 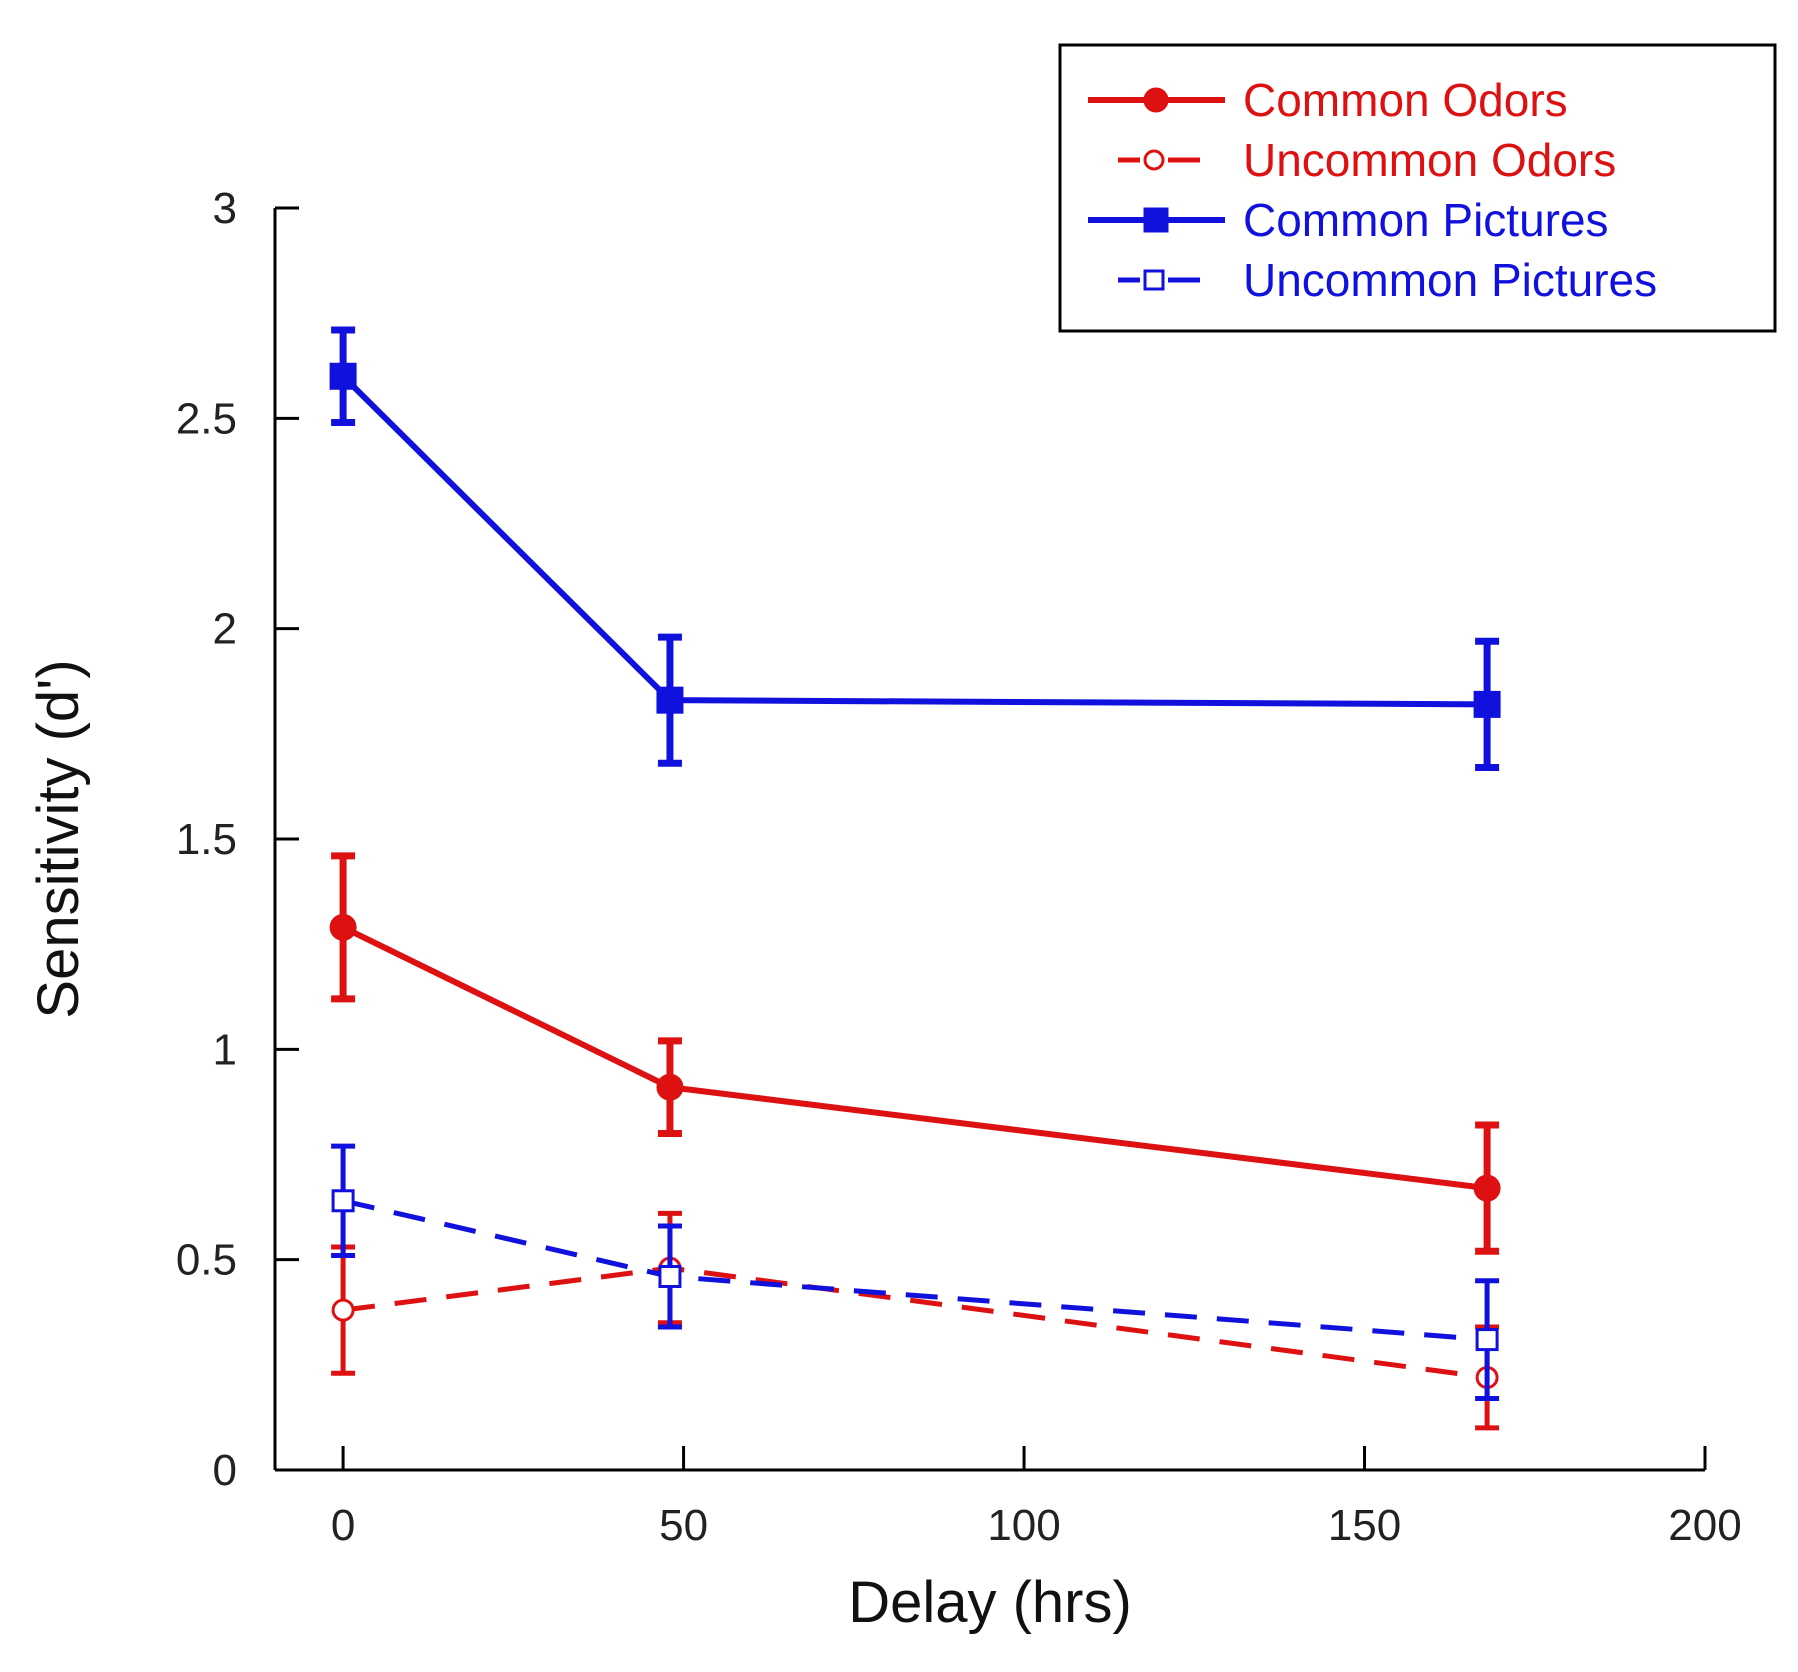 What do you see at coordinates (1450, 280) in the screenshot?
I see `legend-label: Uncommon Pictures` at bounding box center [1450, 280].